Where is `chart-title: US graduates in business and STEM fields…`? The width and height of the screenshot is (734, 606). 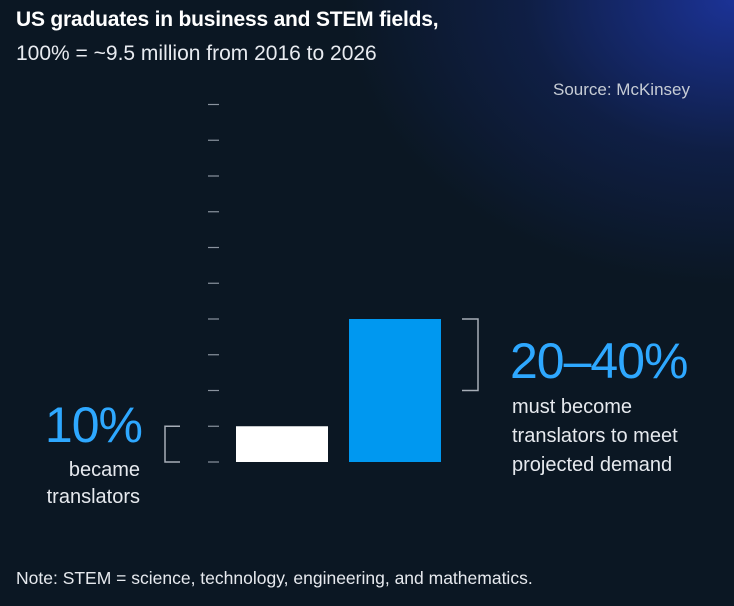 chart-title: US graduates in business and STEM fields… is located at coordinates (227, 19).